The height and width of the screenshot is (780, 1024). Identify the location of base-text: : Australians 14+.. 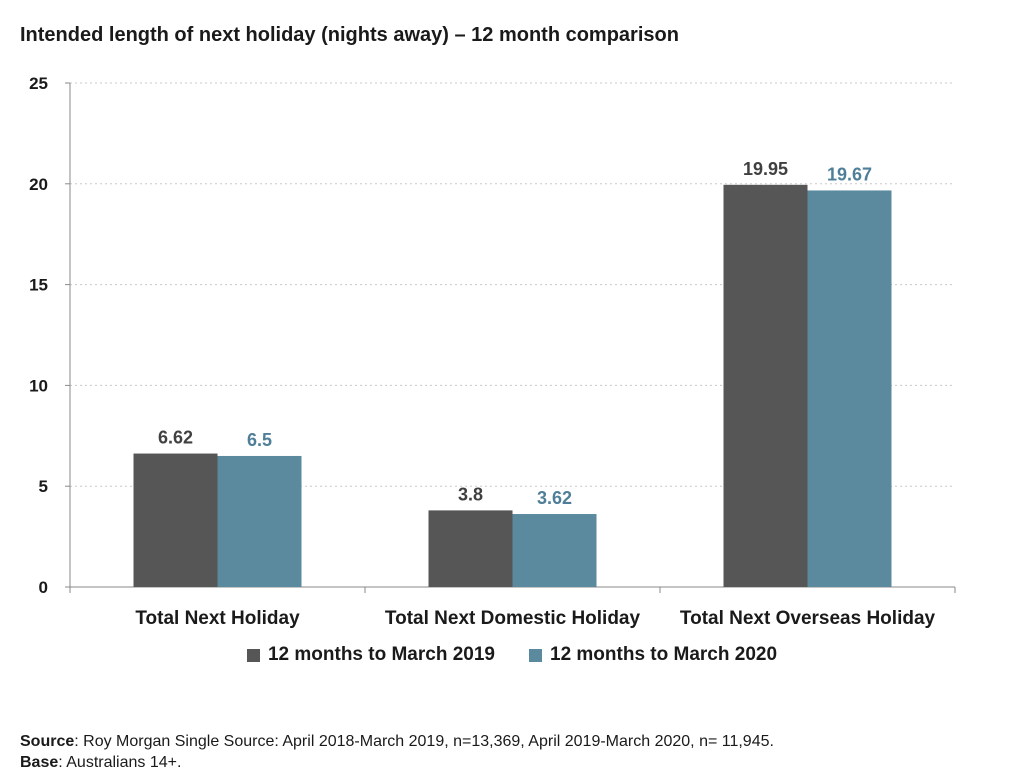
(120, 762).